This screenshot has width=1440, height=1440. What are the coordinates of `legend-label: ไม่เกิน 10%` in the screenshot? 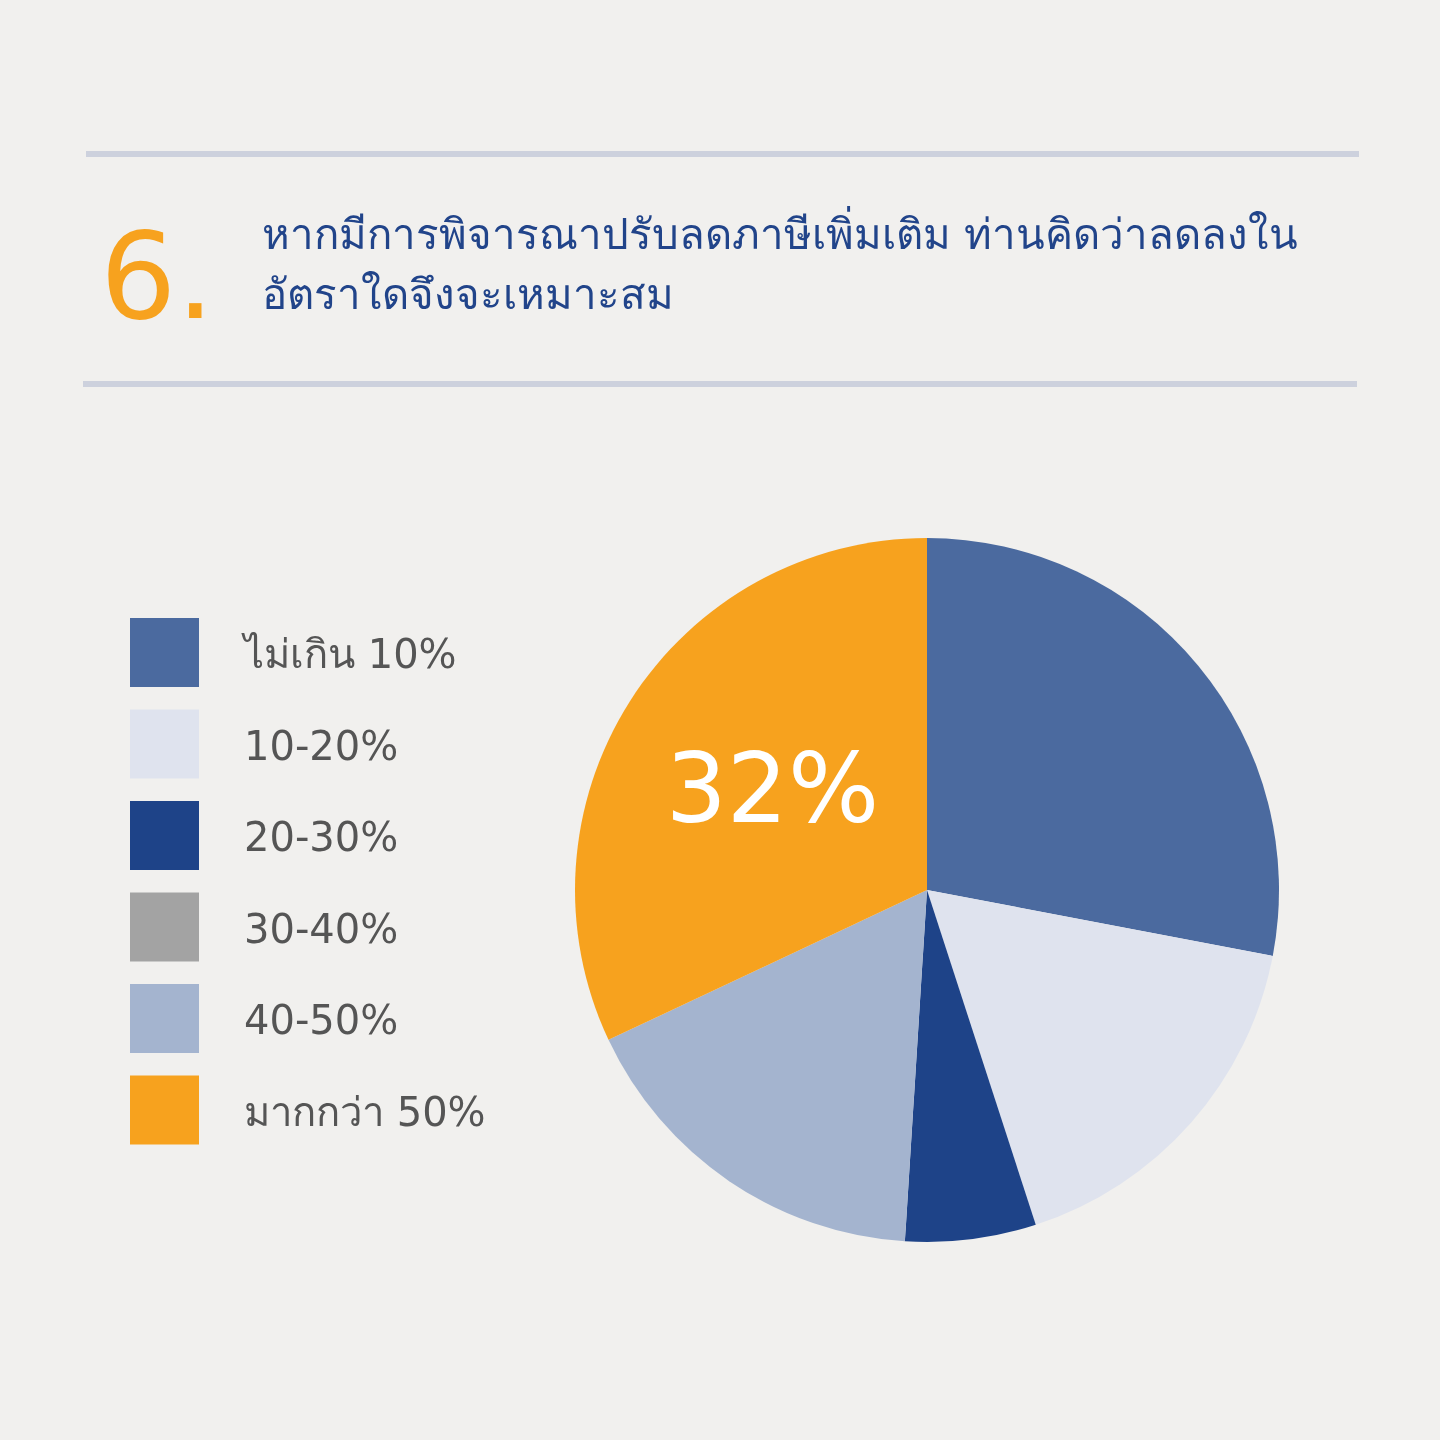 It's located at (349, 654).